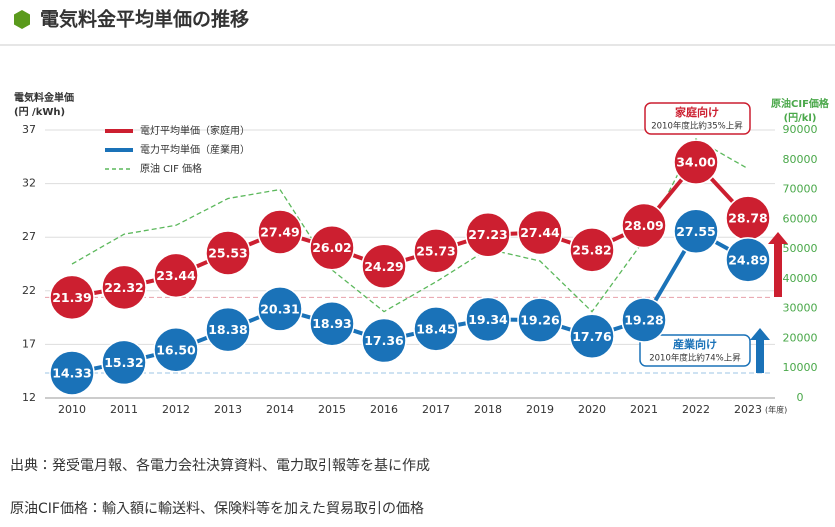 Image resolution: width=835 pixels, height=527 pixels. I want to click on data-label: 26.02, so click(332, 247).